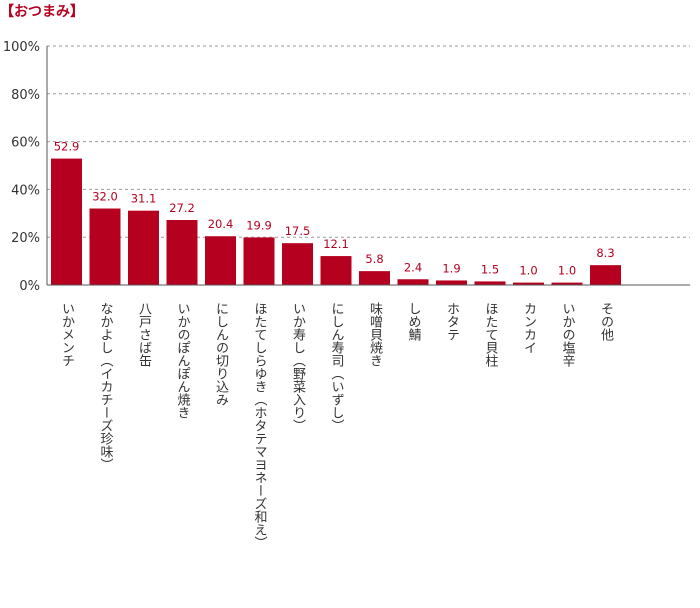 This screenshot has height=608, width=700. Describe the element at coordinates (490, 269) in the screenshot. I see `data-label: 1.5` at that location.